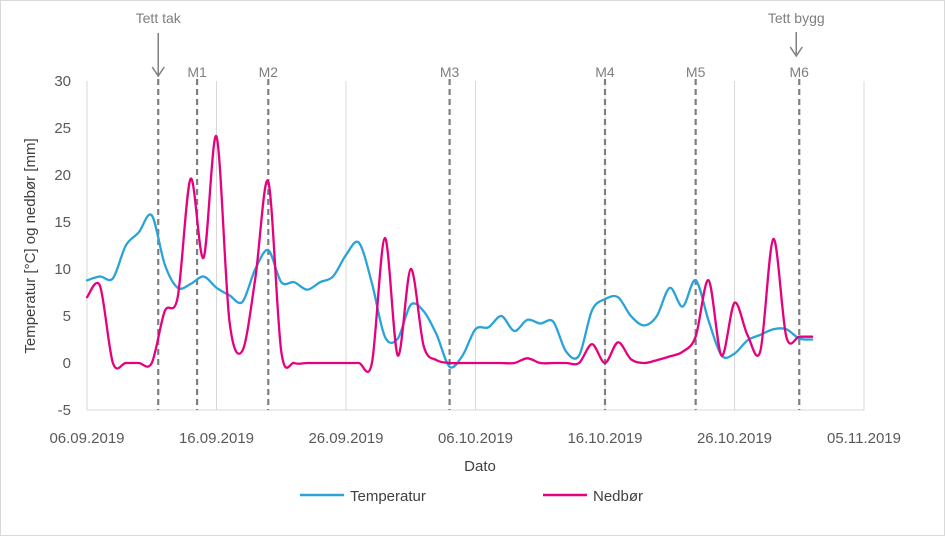  I want to click on legend-label-nedbor: Nedbør, so click(618, 496).